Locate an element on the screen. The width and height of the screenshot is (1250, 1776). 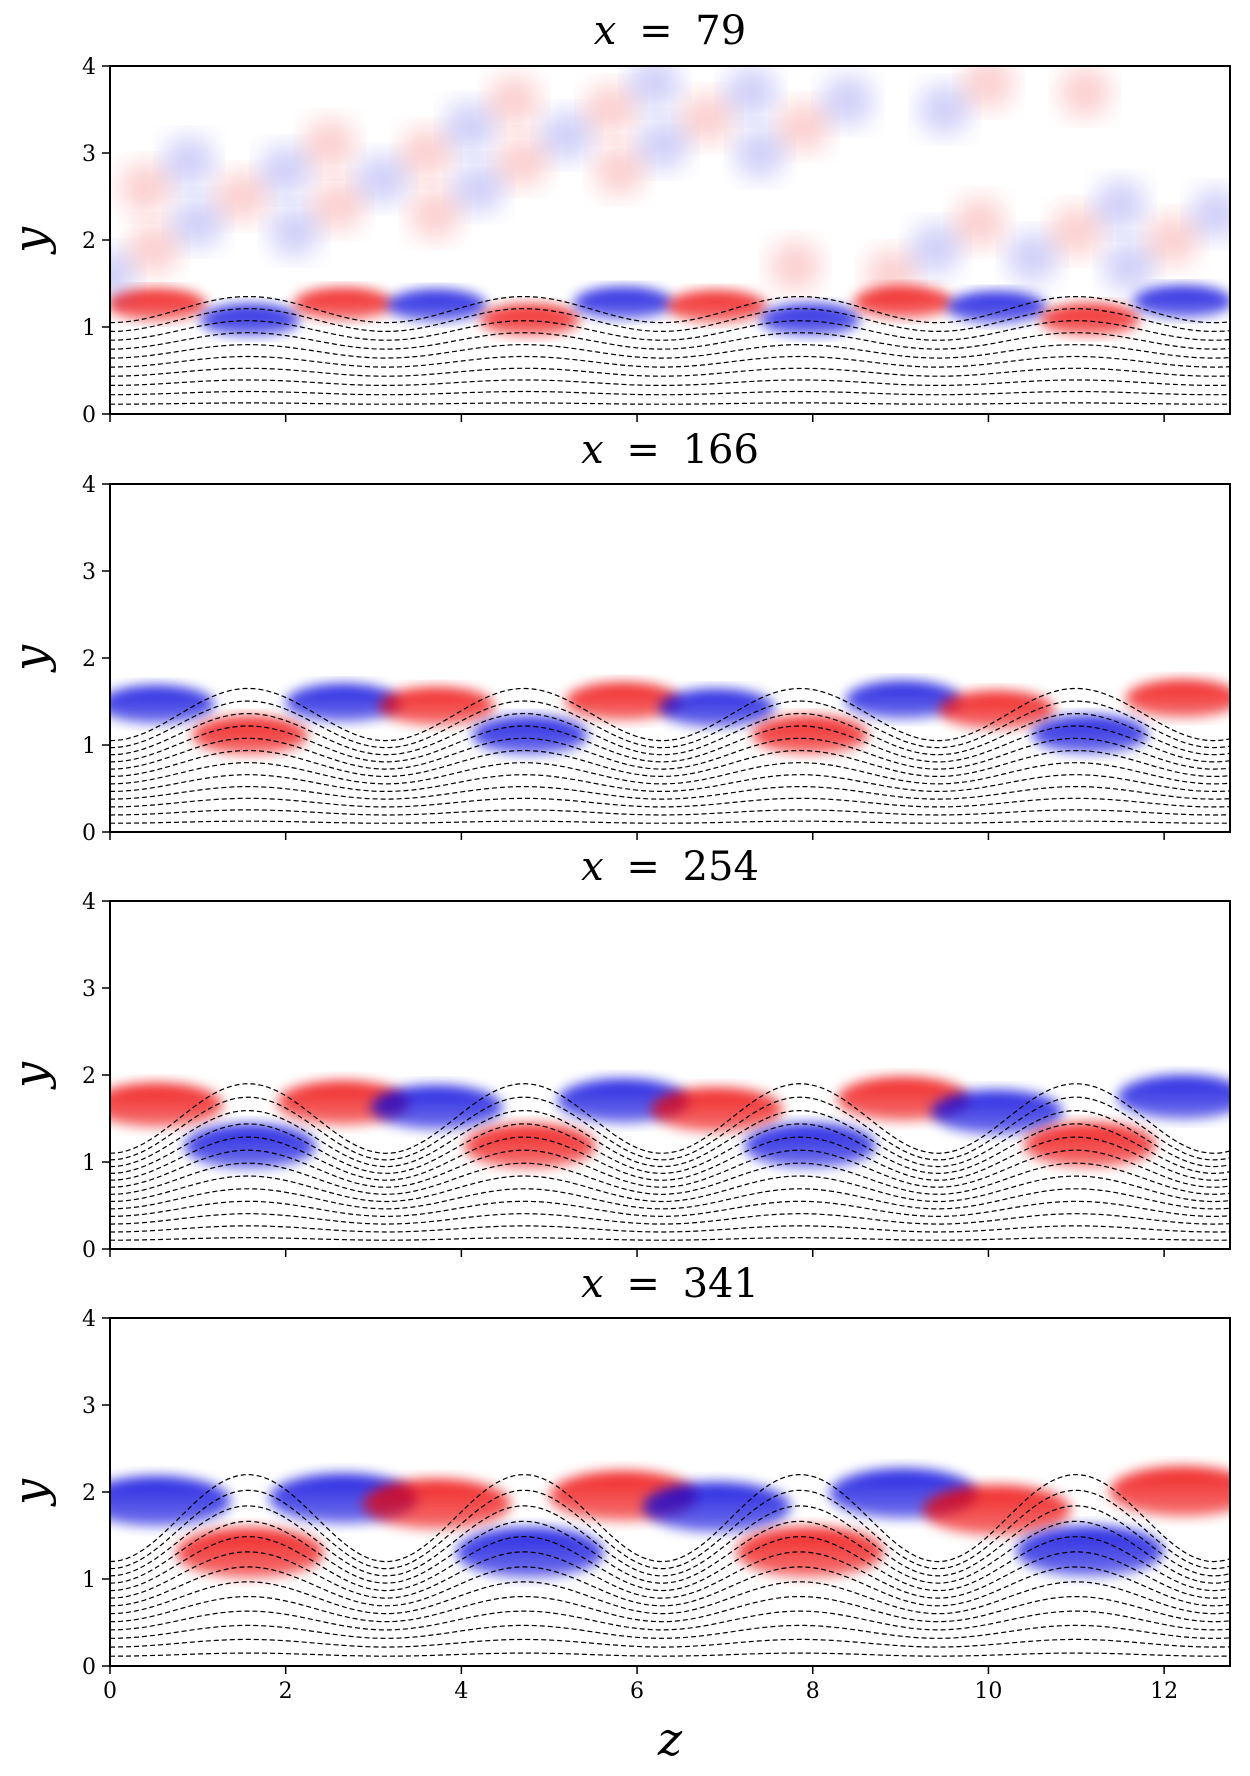
x-axis-label: z is located at coordinates (670, 1739).